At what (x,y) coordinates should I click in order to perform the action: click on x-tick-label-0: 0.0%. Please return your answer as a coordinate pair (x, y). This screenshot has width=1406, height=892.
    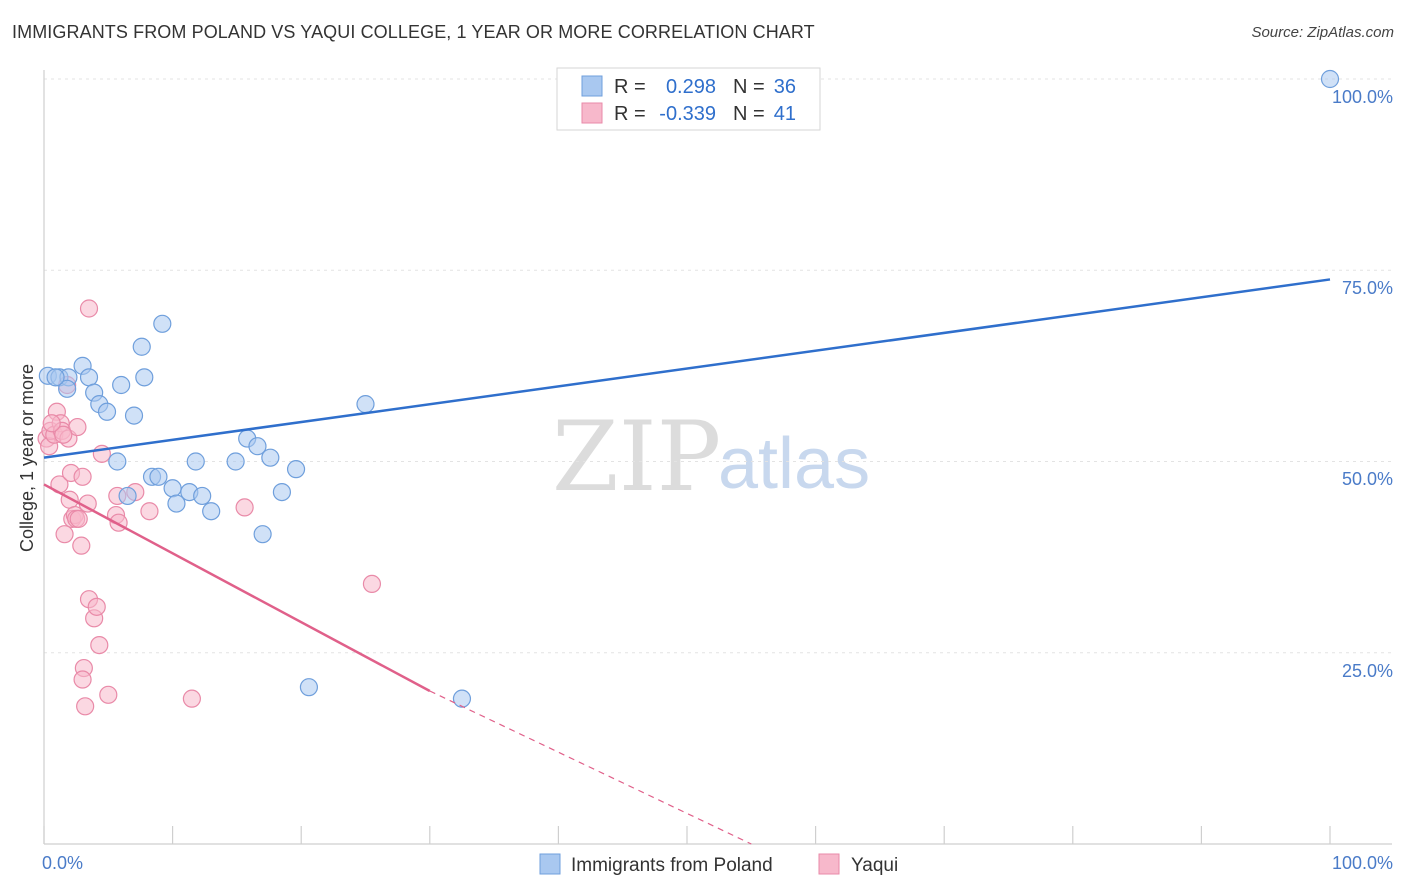
    Looking at the image, I should click on (62, 863).